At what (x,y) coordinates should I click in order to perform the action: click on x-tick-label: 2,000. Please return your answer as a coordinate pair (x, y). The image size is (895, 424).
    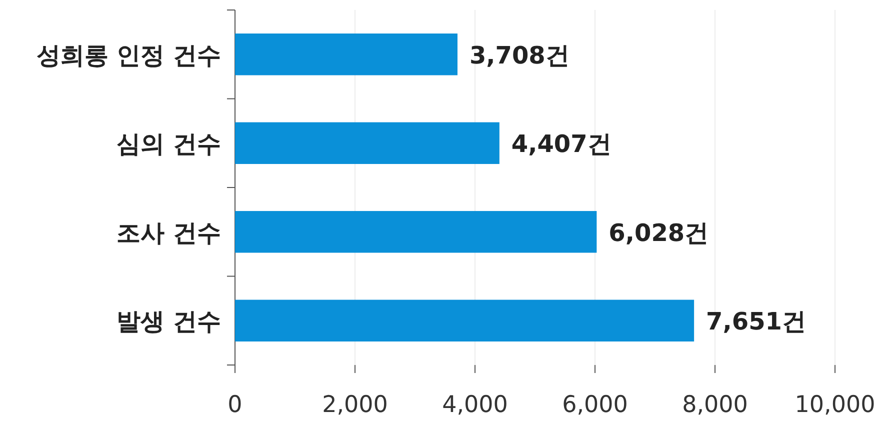
    Looking at the image, I should click on (355, 405).